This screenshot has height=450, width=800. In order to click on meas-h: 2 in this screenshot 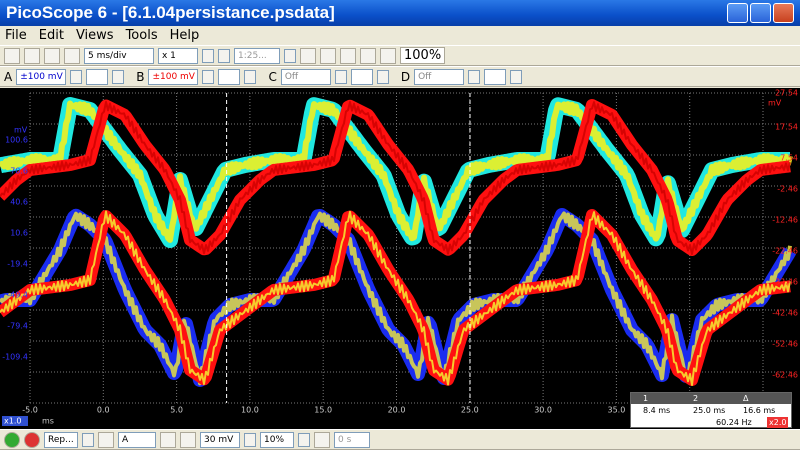, I will do `click(696, 398)`.